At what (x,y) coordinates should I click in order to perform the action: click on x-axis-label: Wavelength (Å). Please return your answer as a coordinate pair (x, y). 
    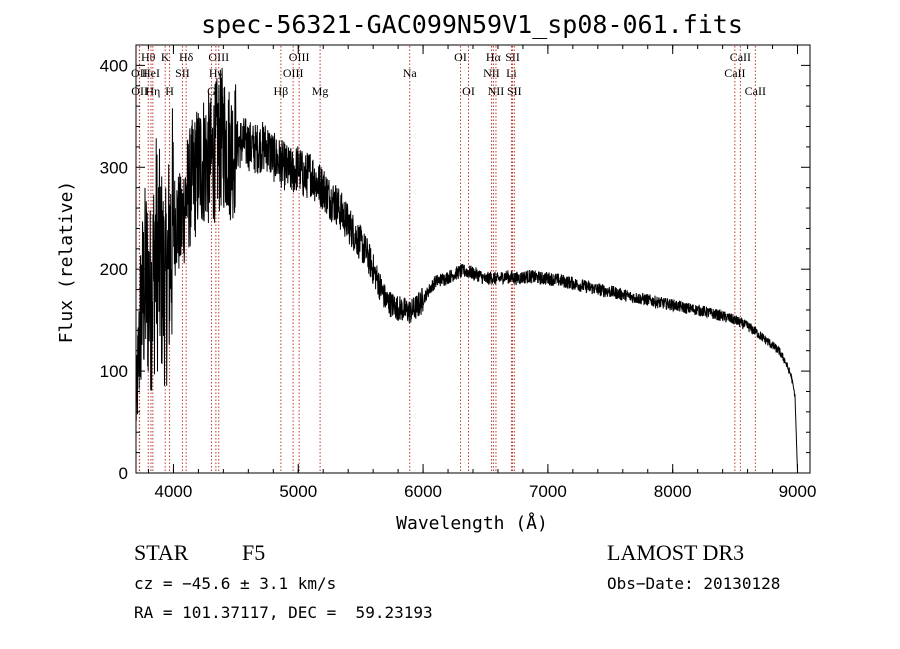
    Looking at the image, I should click on (472, 523).